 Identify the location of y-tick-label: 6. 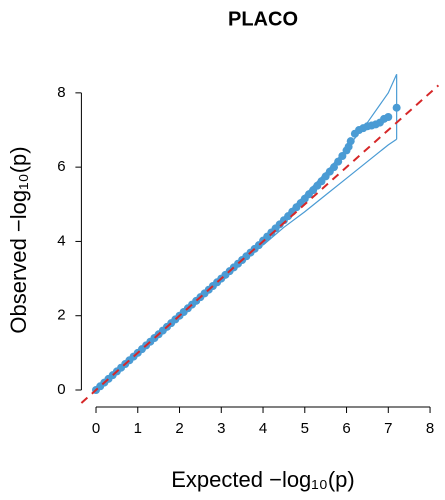
(61, 166).